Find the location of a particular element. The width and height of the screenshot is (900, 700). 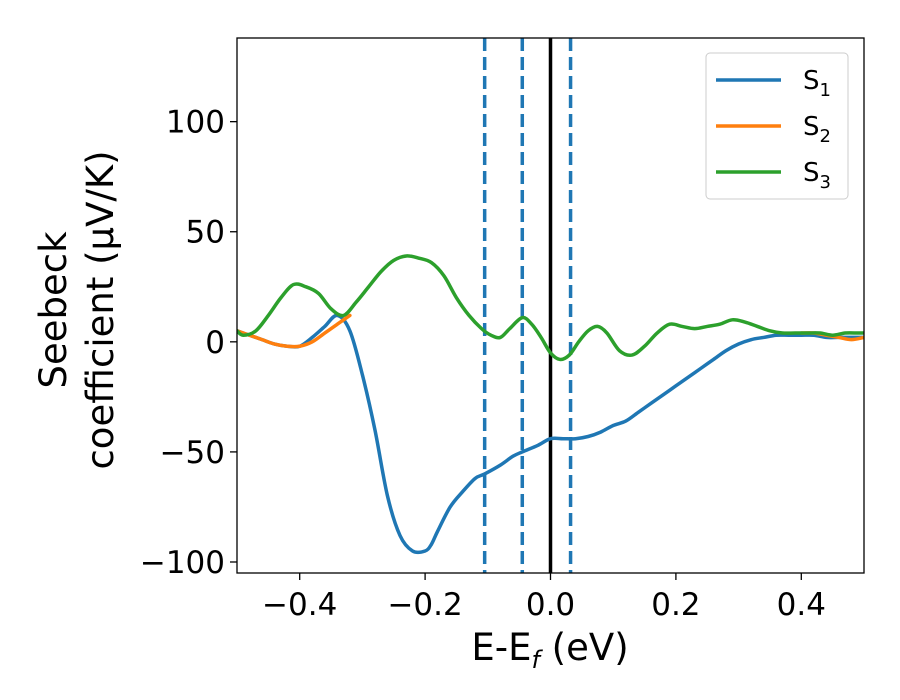

x-tick-label: 0.0 is located at coordinates (550, 605).